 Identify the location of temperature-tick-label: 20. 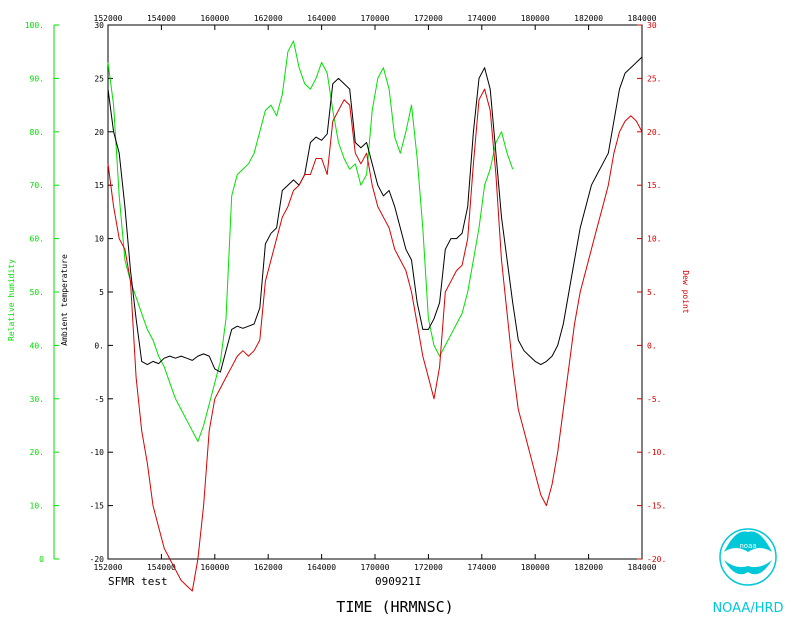
(99, 132).